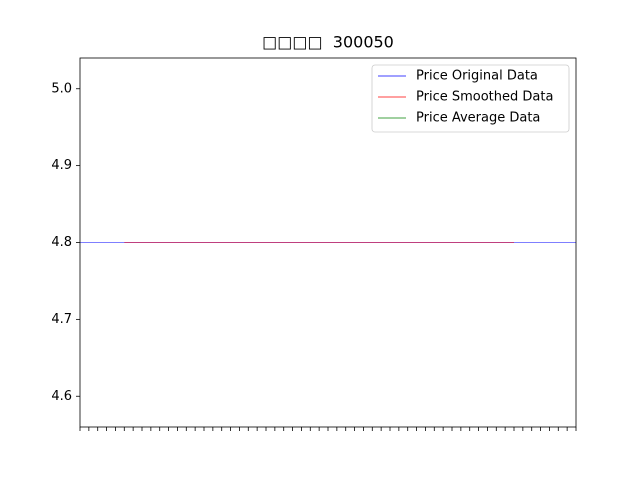 This screenshot has height=480, width=640. I want to click on legend-box, so click(470, 98).